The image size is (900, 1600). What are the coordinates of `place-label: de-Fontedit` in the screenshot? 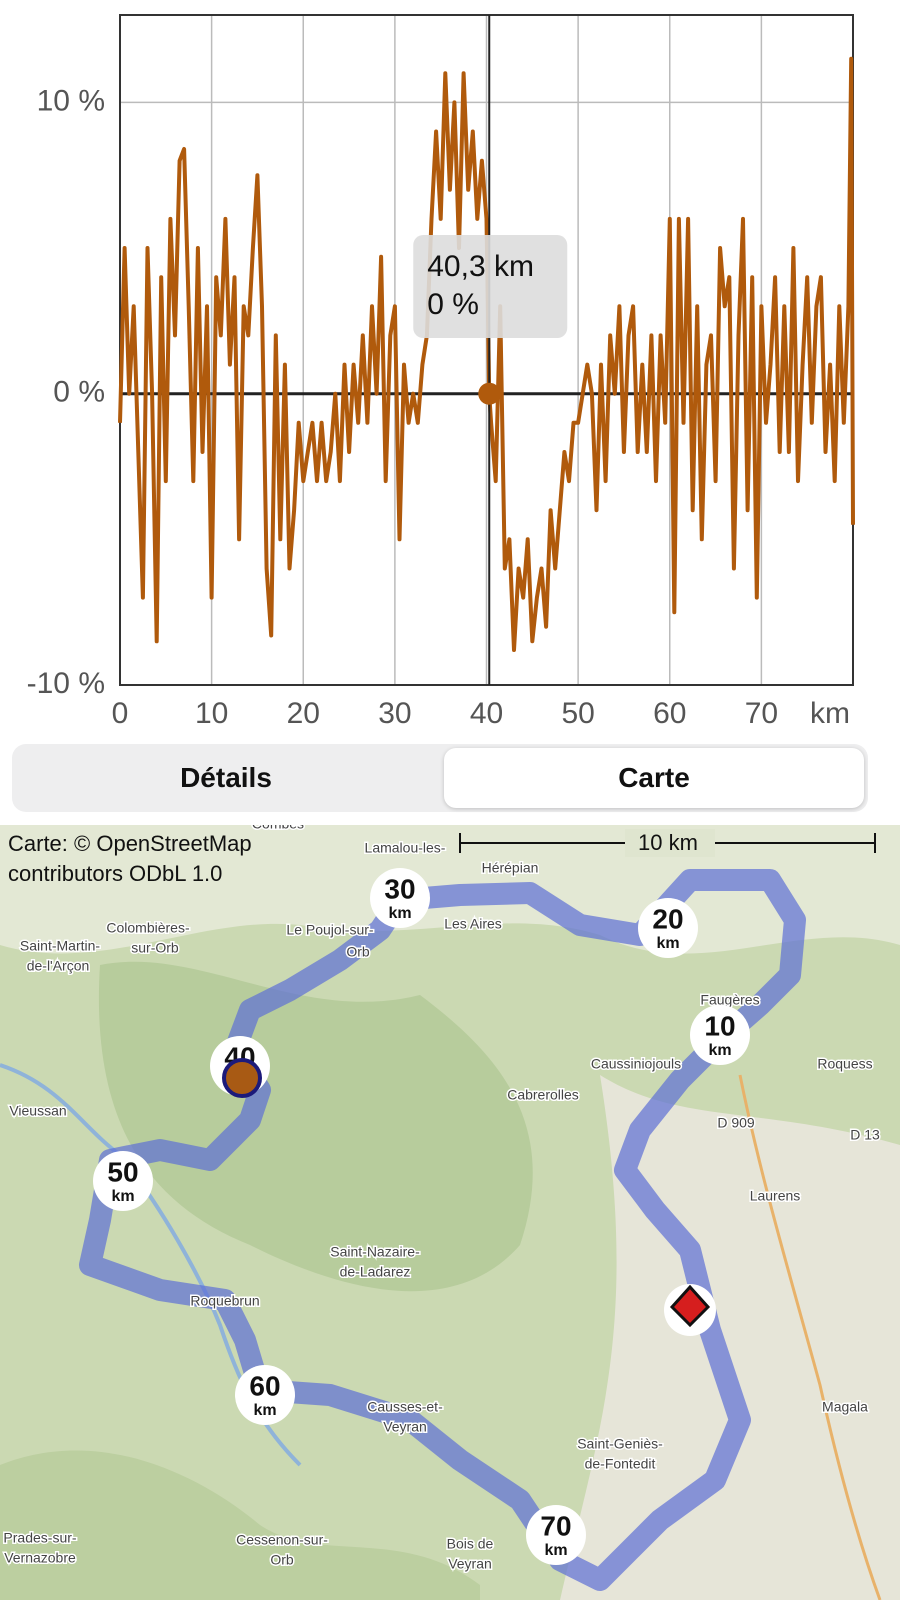 It's located at (620, 1464).